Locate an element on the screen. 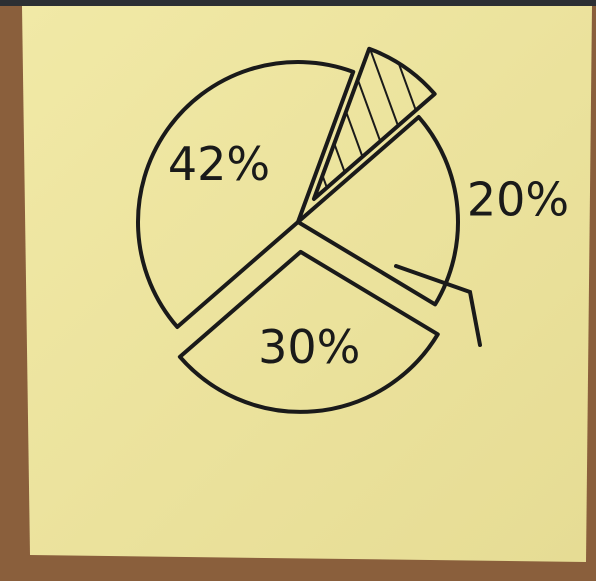 This screenshot has width=596, height=581. top-border is located at coordinates (298, 3).